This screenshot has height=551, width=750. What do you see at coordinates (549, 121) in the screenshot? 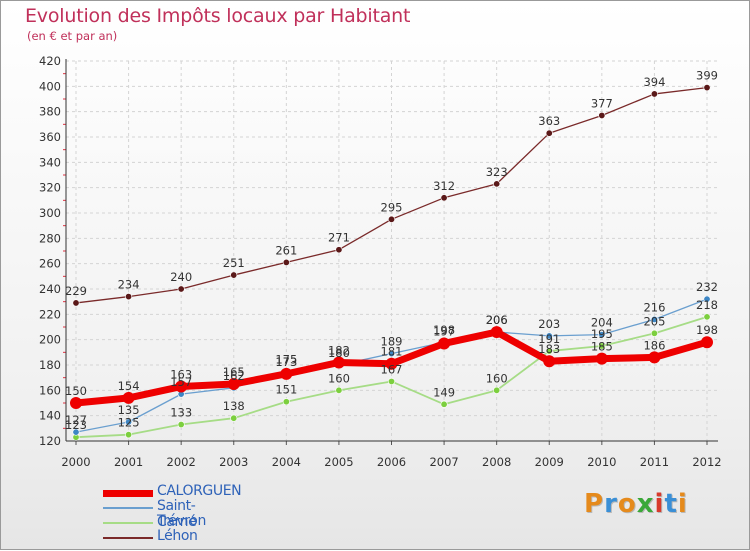
I see `data-label-l-hon: 363` at bounding box center [549, 121].